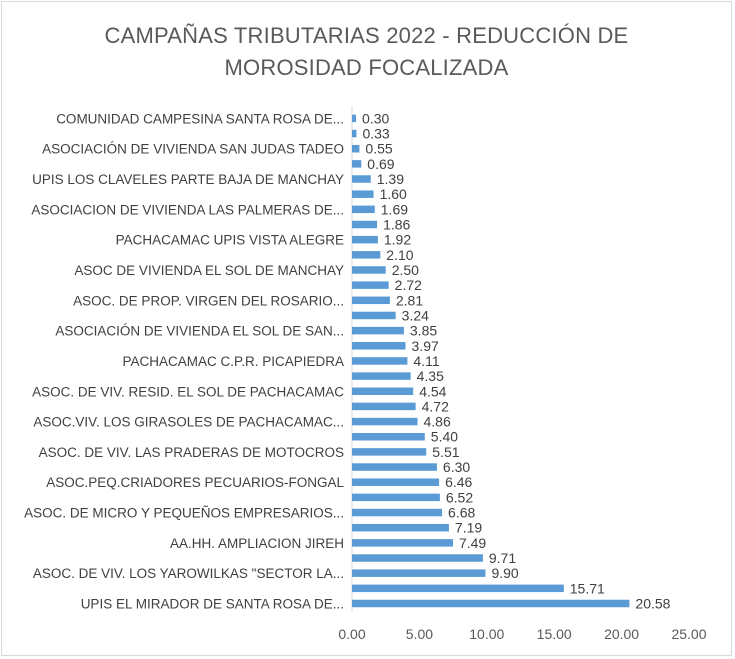  What do you see at coordinates (688, 634) in the screenshot?
I see `x-tick-label-5: 25.00` at bounding box center [688, 634].